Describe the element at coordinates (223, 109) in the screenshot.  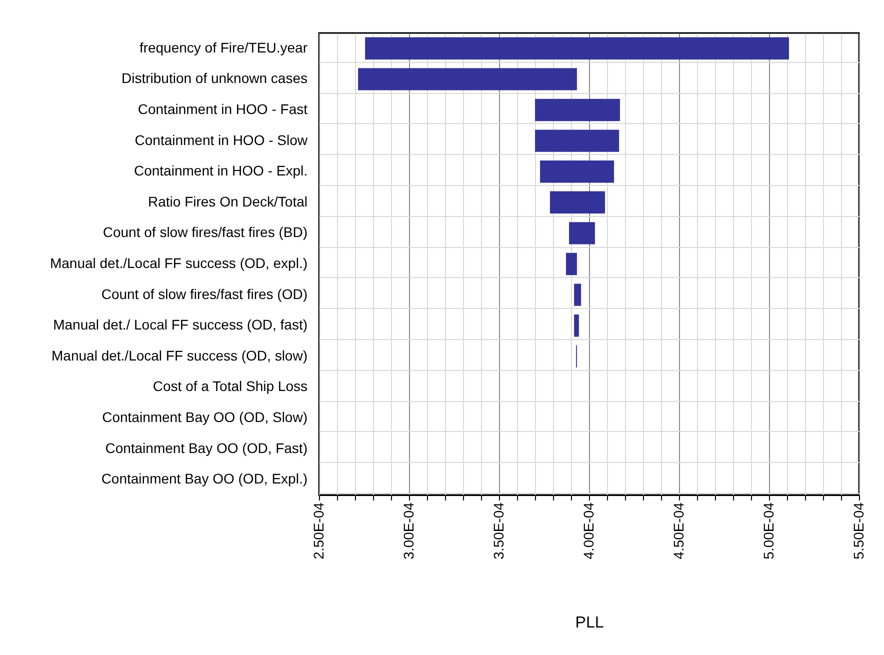
I see `y-tick-label: Containment in HOO - Fast` at that location.